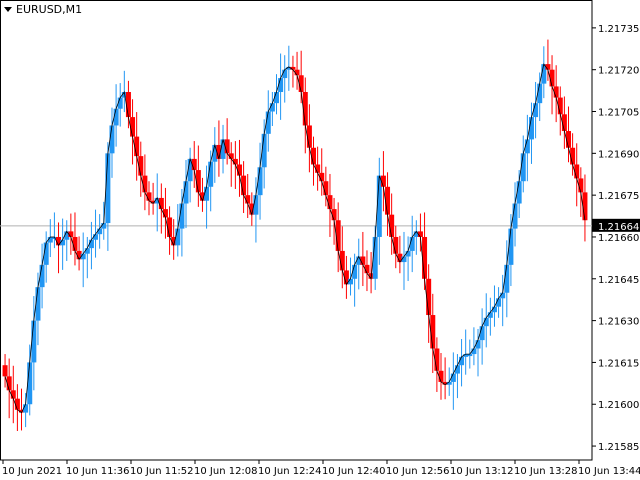  I want to click on symbol-text: EURUSD,M1, so click(49, 9).